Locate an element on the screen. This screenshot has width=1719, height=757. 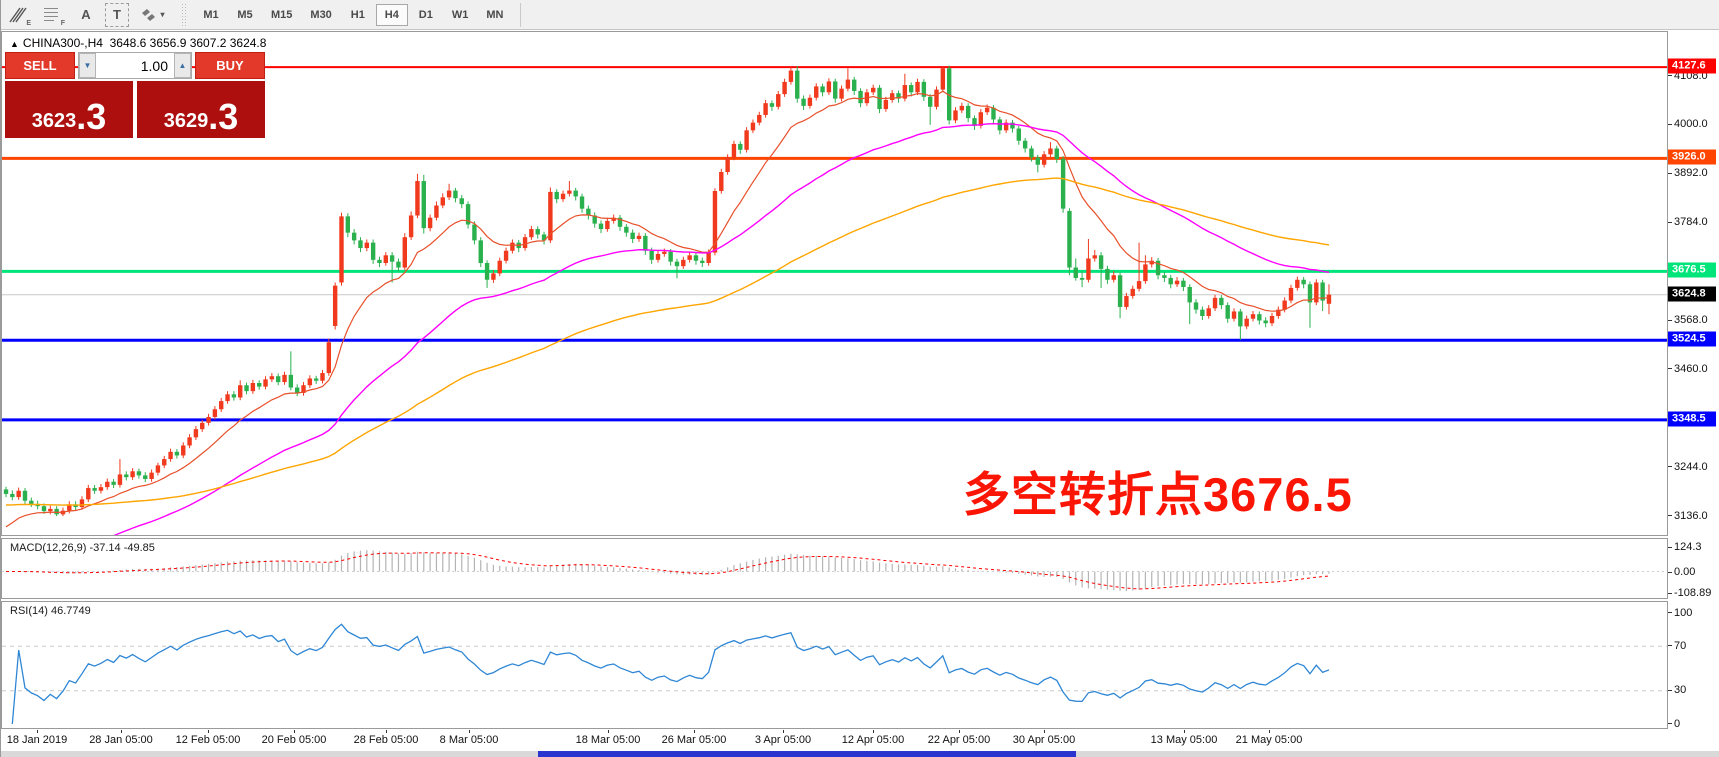
sell-price-main: 3623 is located at coordinates (54, 121).